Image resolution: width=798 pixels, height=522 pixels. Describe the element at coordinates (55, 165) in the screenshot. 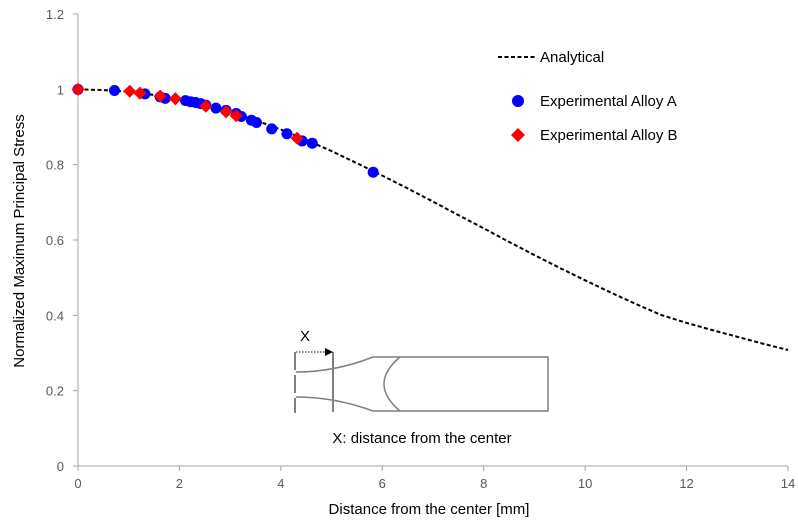

I see `y-tick-label: 0.8` at that location.